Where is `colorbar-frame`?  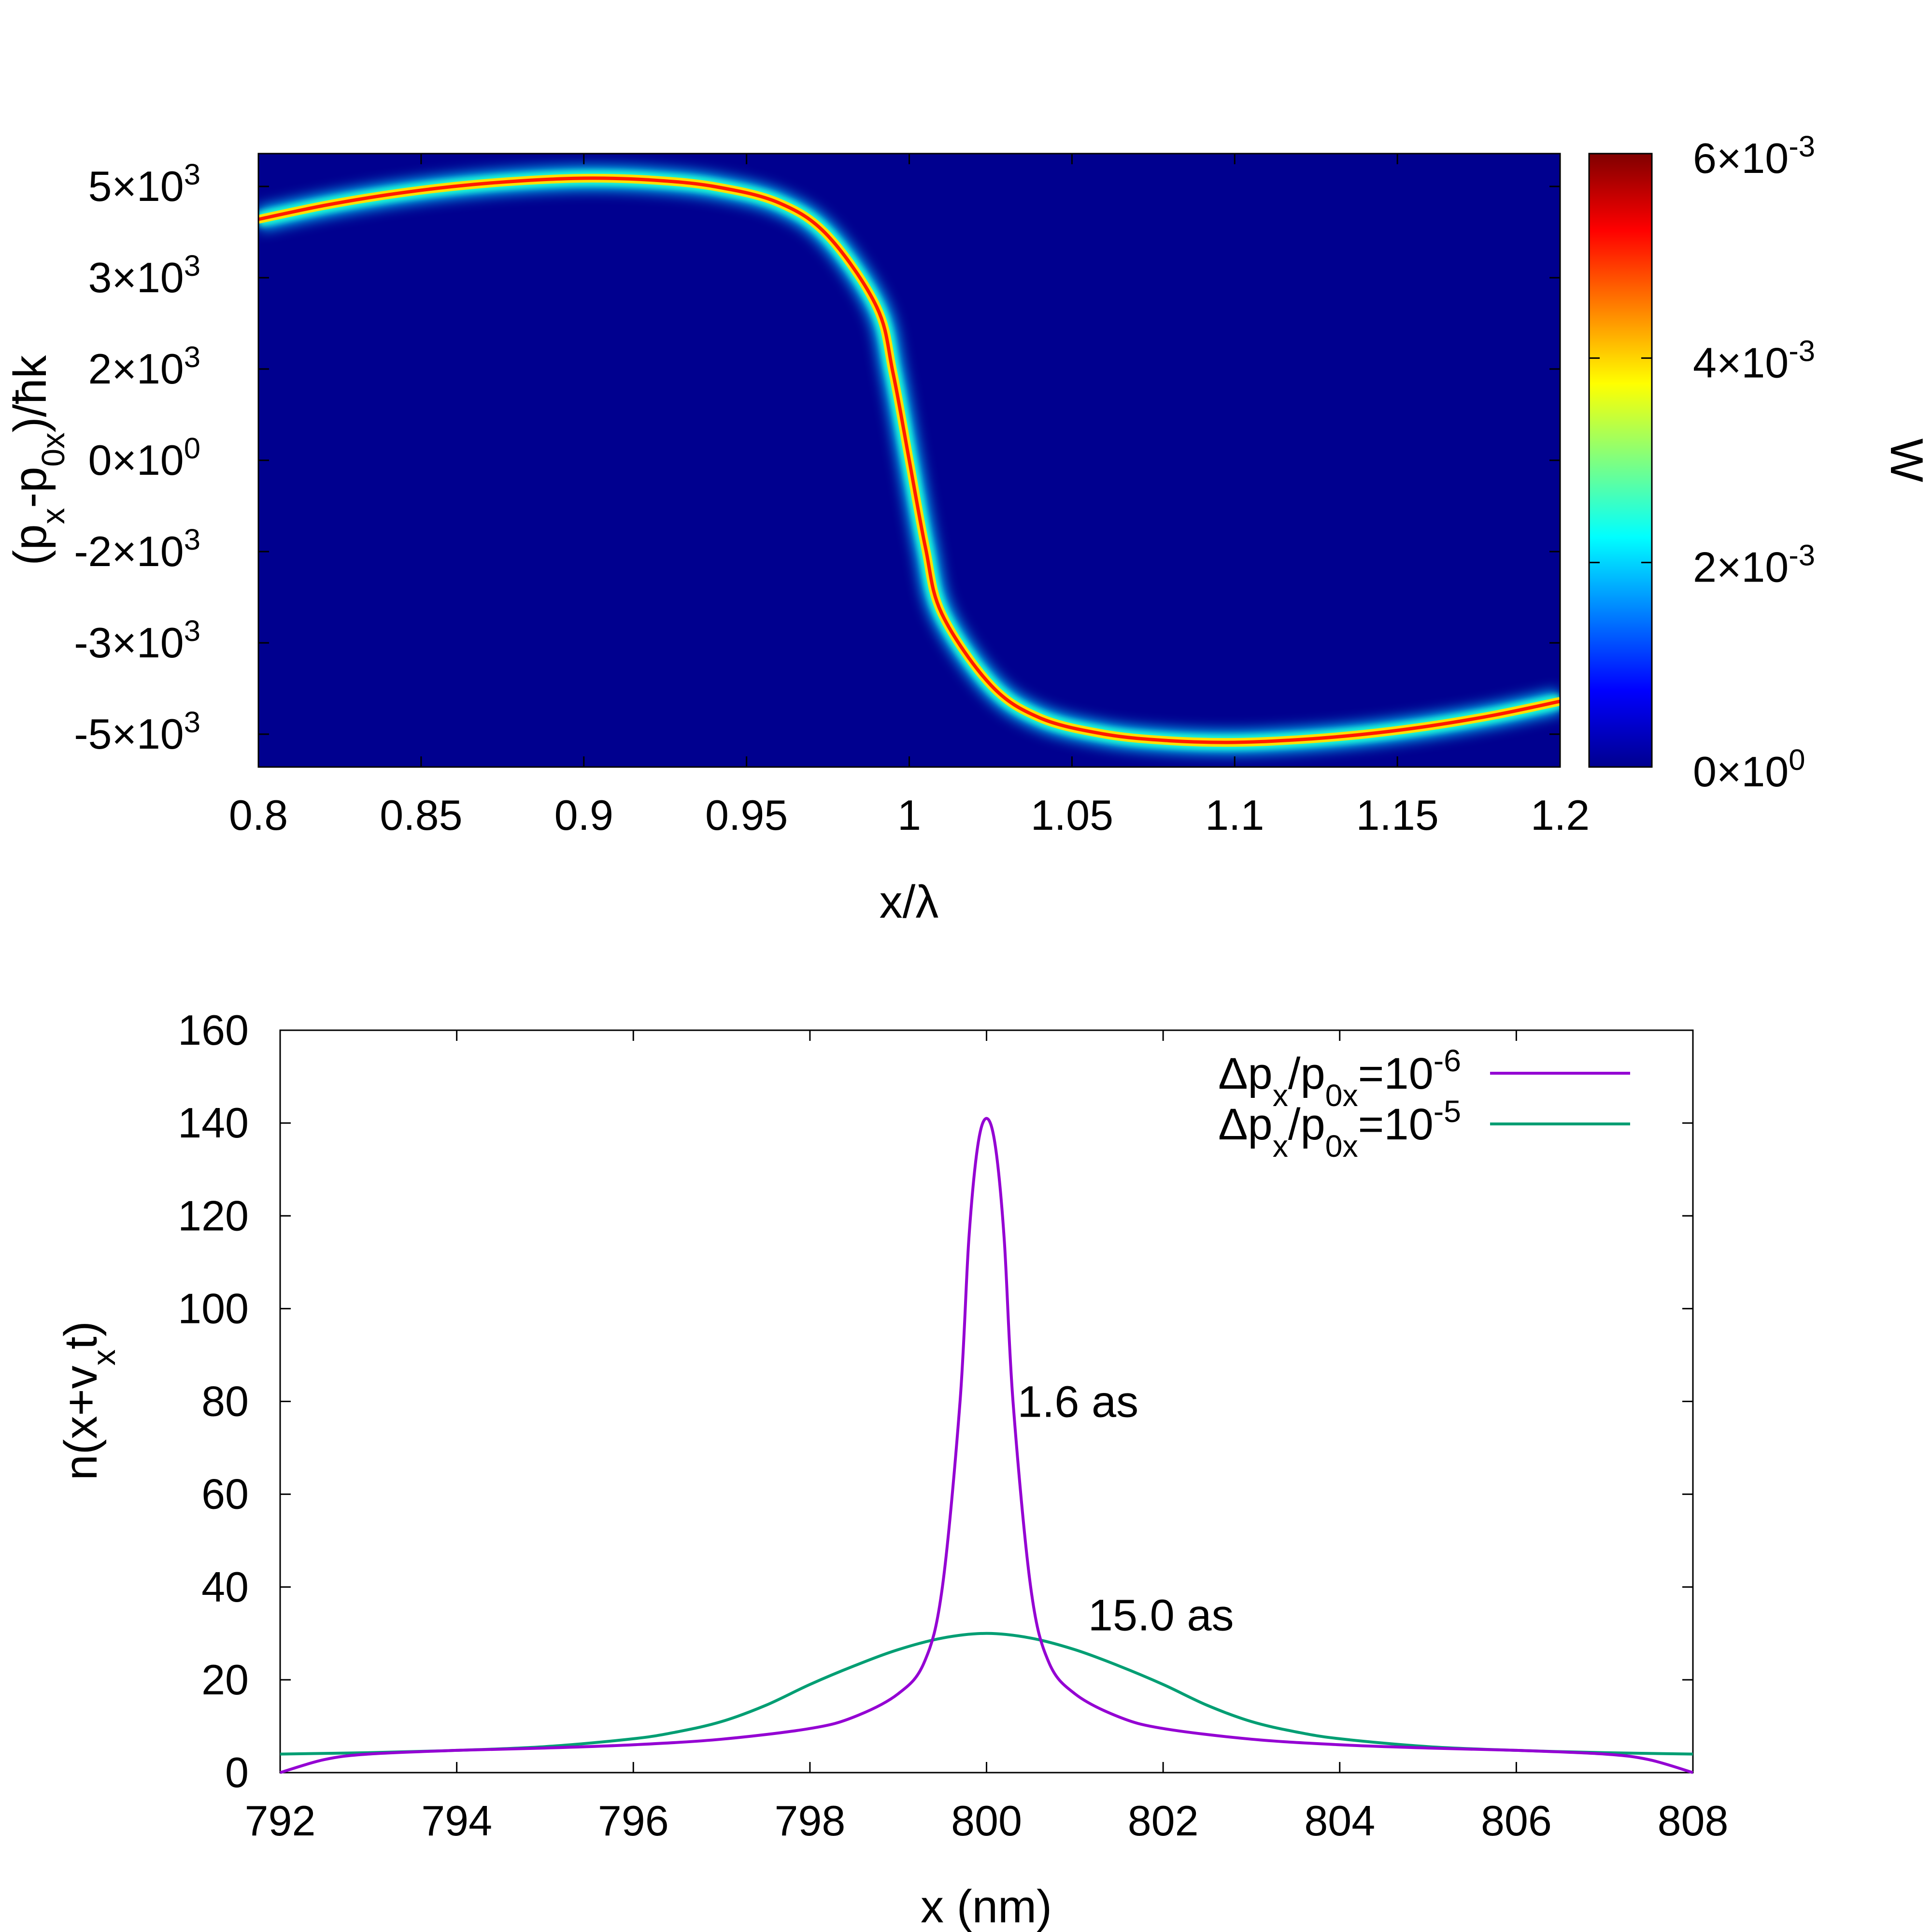
colorbar-frame is located at coordinates (1620, 460).